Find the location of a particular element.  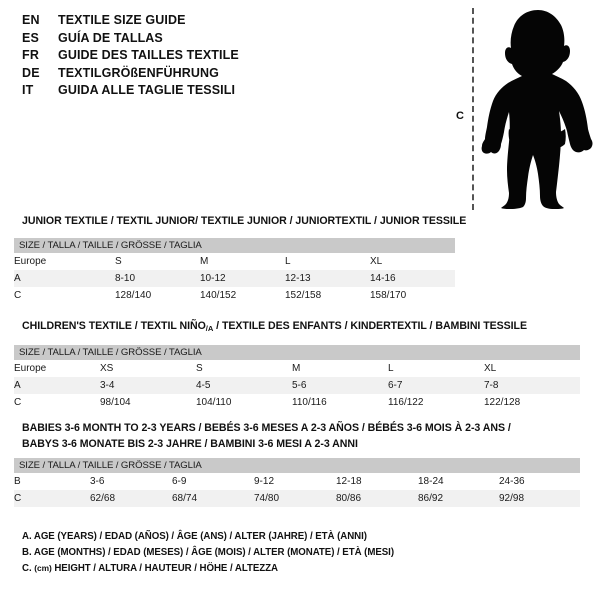

language-row-de: DE TEXTILGRÖßENFÜHRUNG is located at coordinates (222, 75).